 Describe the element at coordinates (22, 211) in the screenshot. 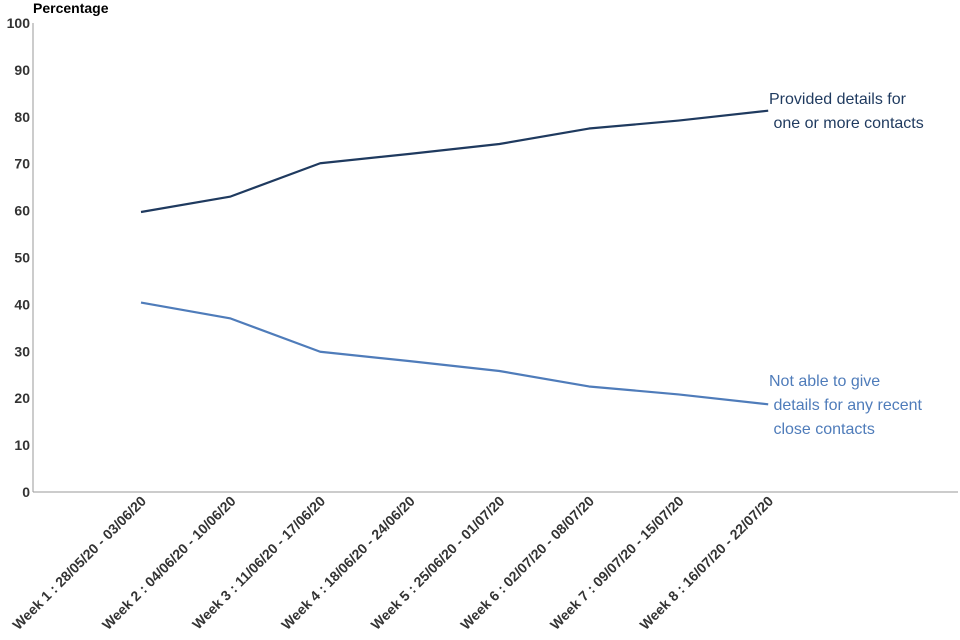

I see `y-tick-label: 60` at that location.